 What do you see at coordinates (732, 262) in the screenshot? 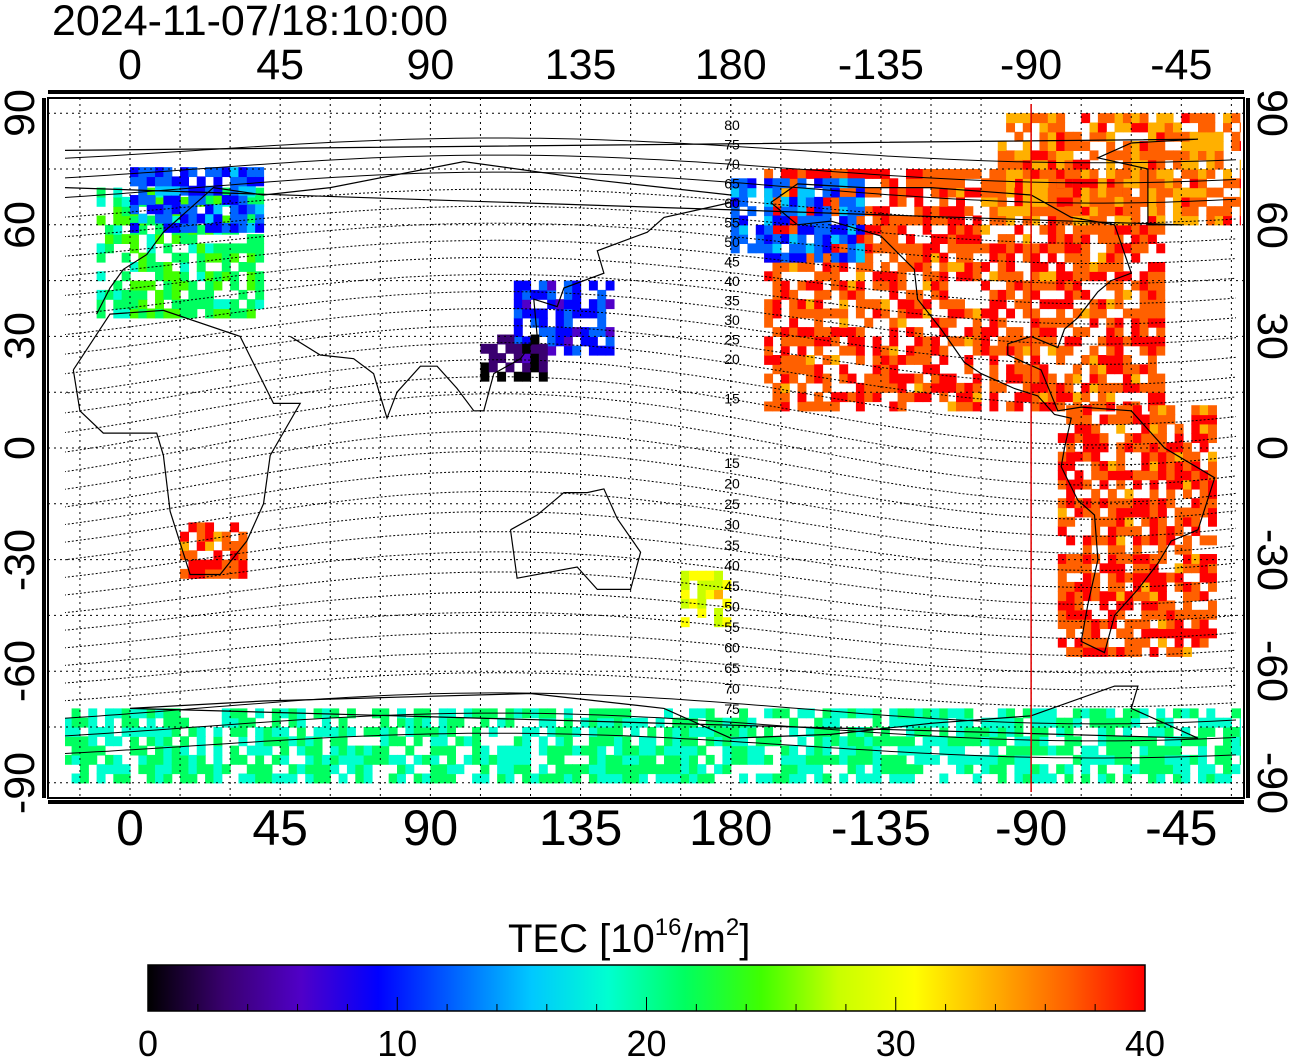
I see `contour-label: 45` at bounding box center [732, 262].